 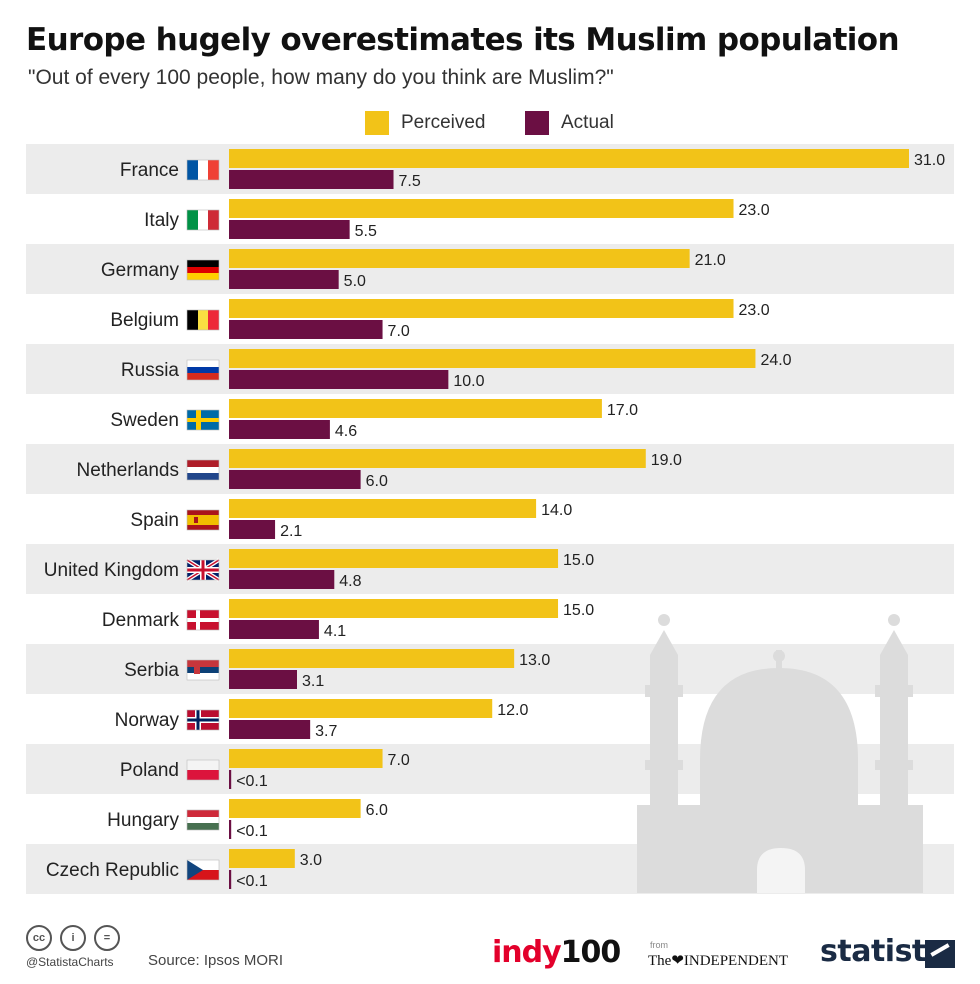 What do you see at coordinates (112, 870) in the screenshot?
I see `category-label: Czech Republic` at bounding box center [112, 870].